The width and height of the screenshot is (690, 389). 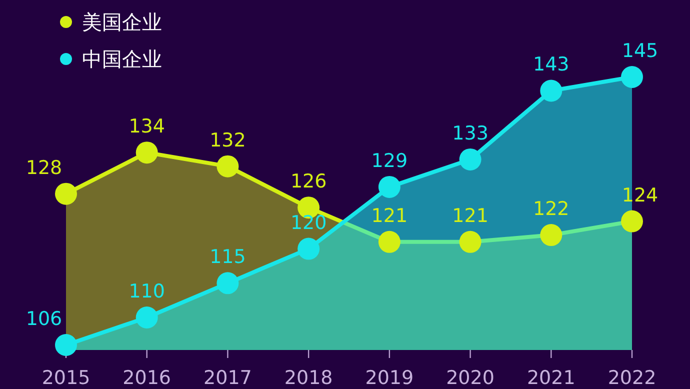 What do you see at coordinates (389, 378) in the screenshot?
I see `x-tick-label: 2019` at bounding box center [389, 378].